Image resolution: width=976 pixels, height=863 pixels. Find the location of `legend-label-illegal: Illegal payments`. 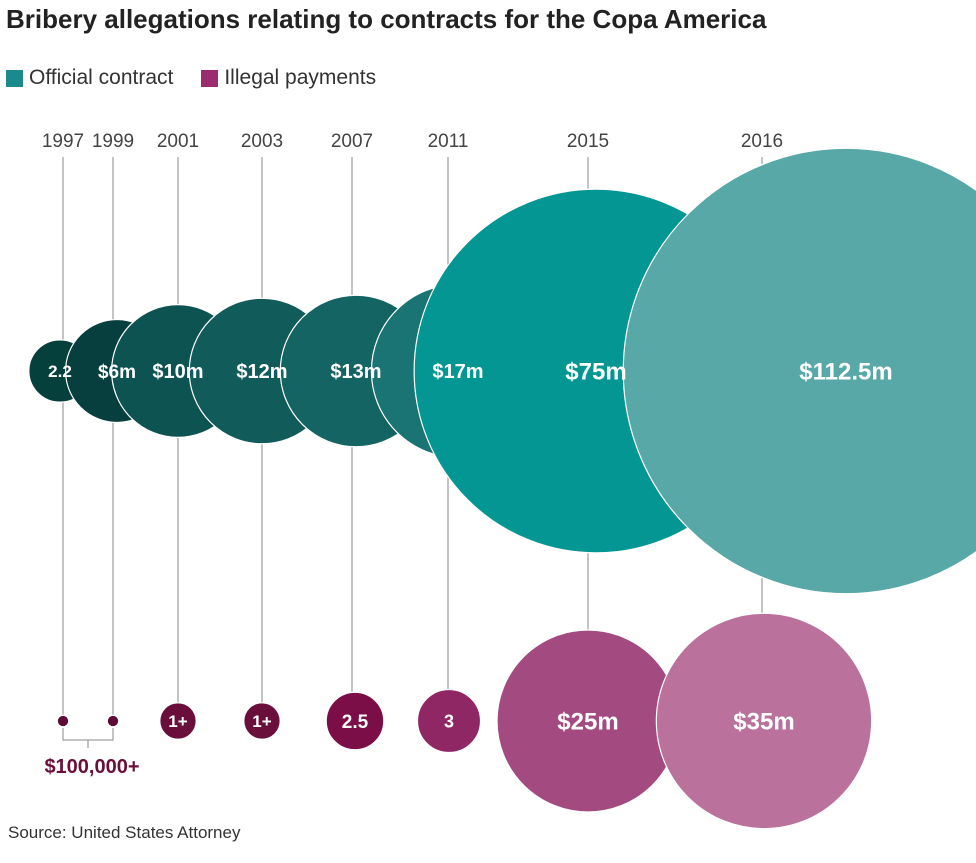

legend-label-illegal: Illegal payments is located at coordinates (300, 77).